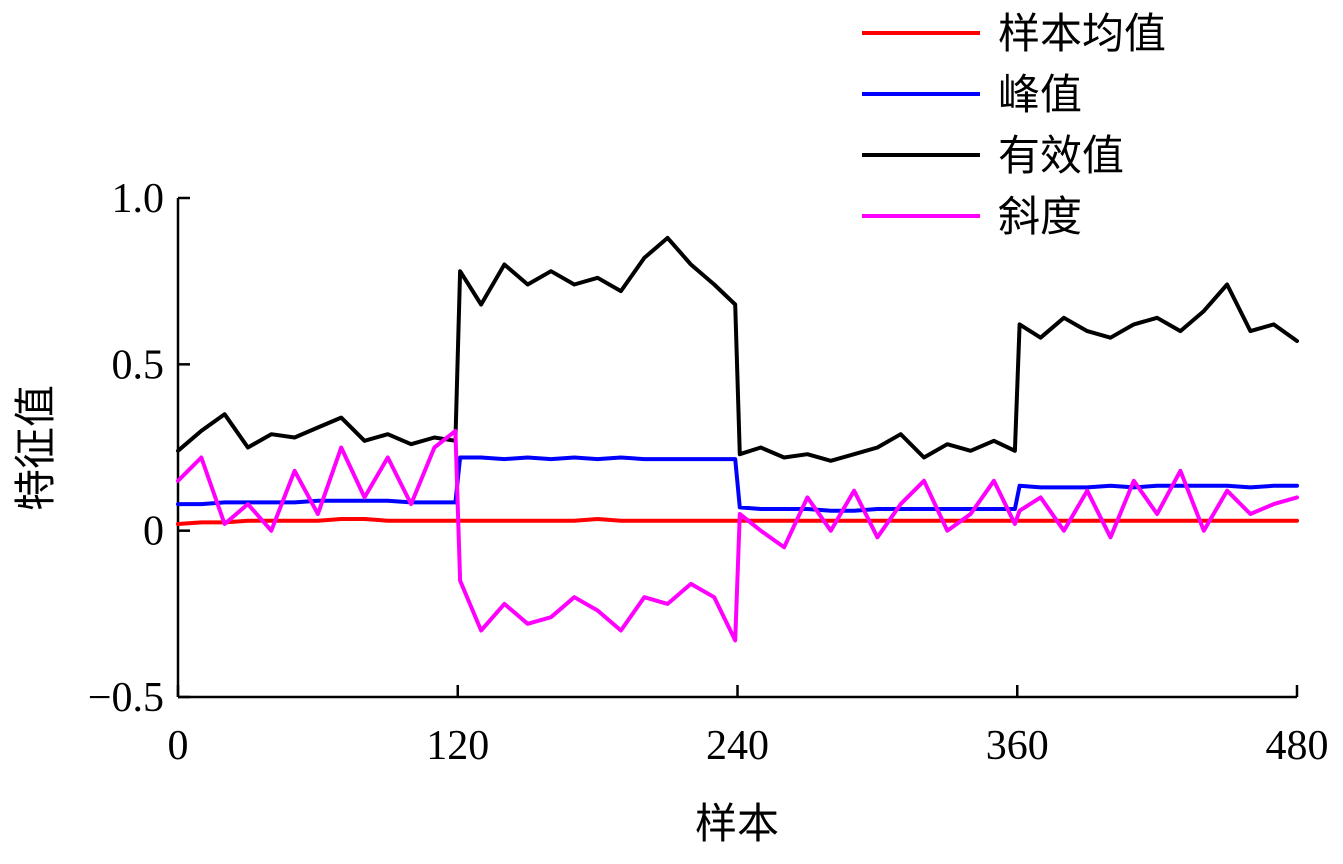 The height and width of the screenshot is (864, 1343). What do you see at coordinates (138, 365) in the screenshot?
I see `y-tick-label: 0.5` at bounding box center [138, 365].